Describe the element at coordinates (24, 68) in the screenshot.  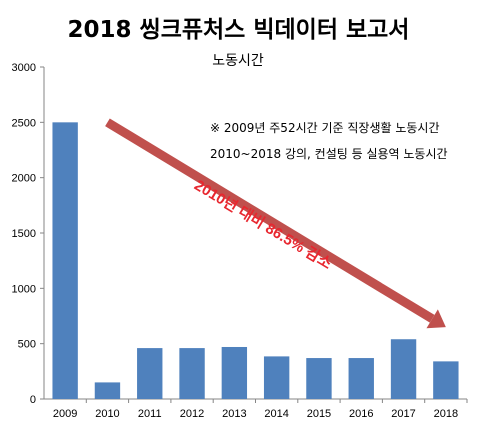
I see `y-tick-label: 3000` at that location.